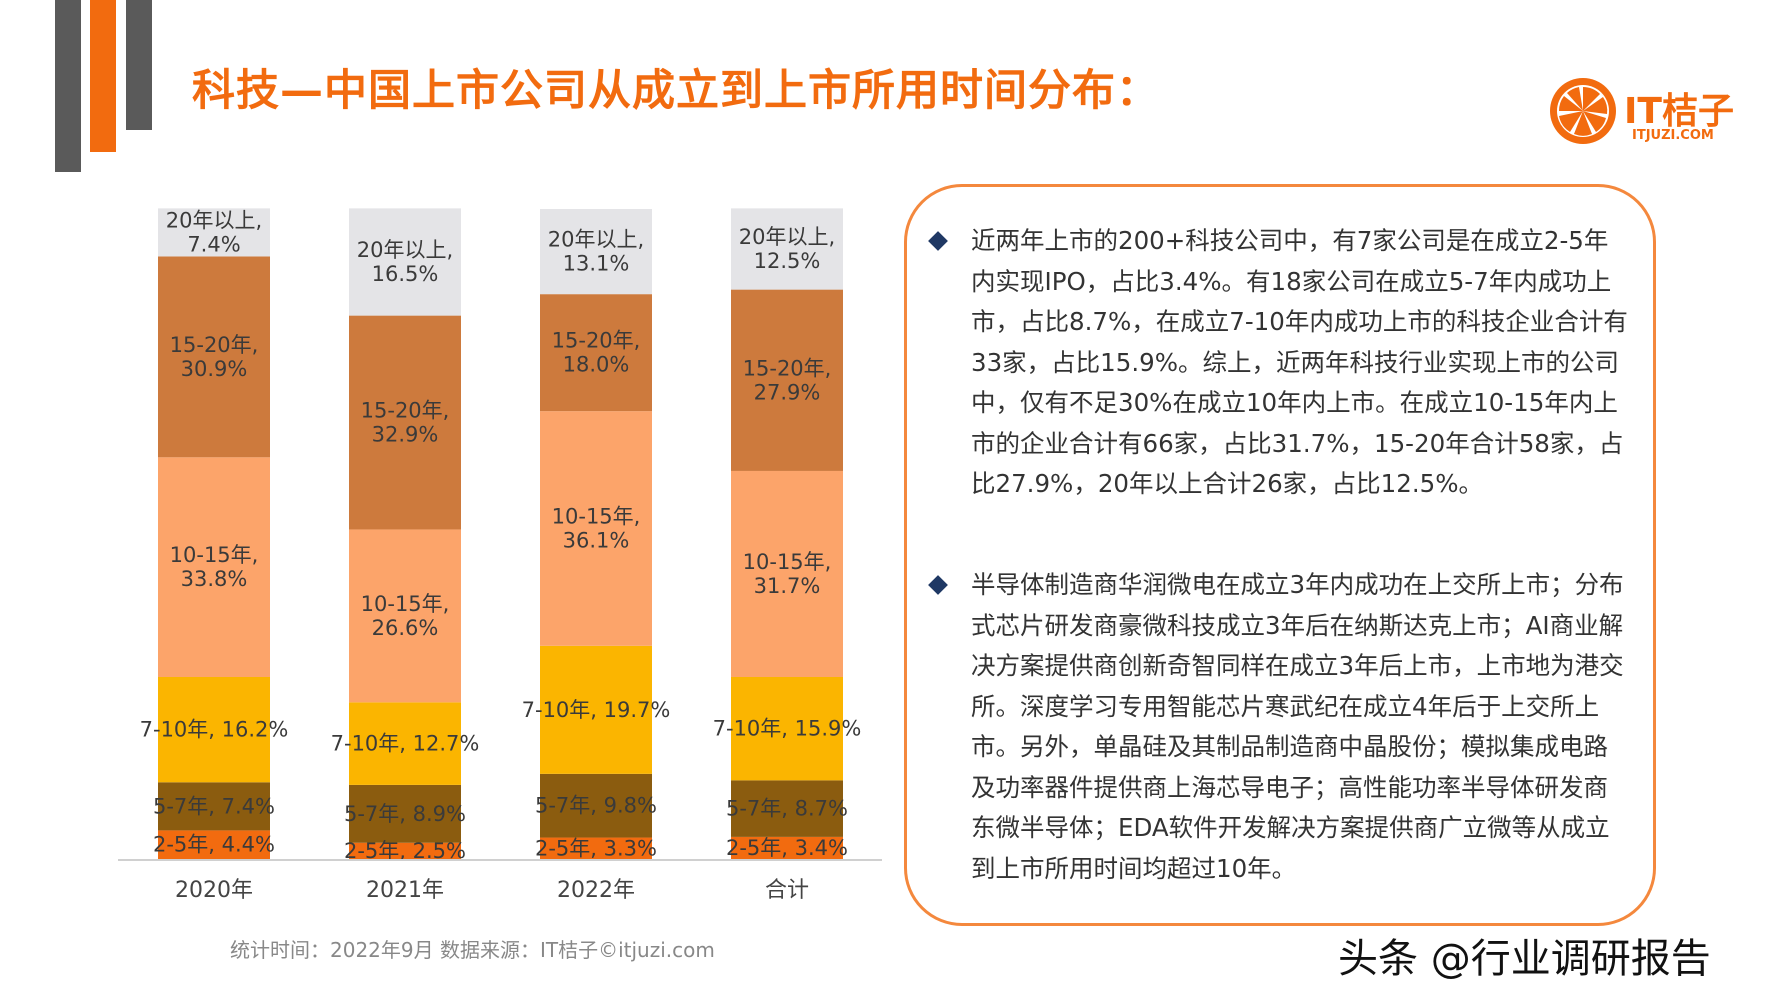 The image size is (1778, 1000). I want to click on data-label: 5-7年, 9.8%, so click(596, 806).